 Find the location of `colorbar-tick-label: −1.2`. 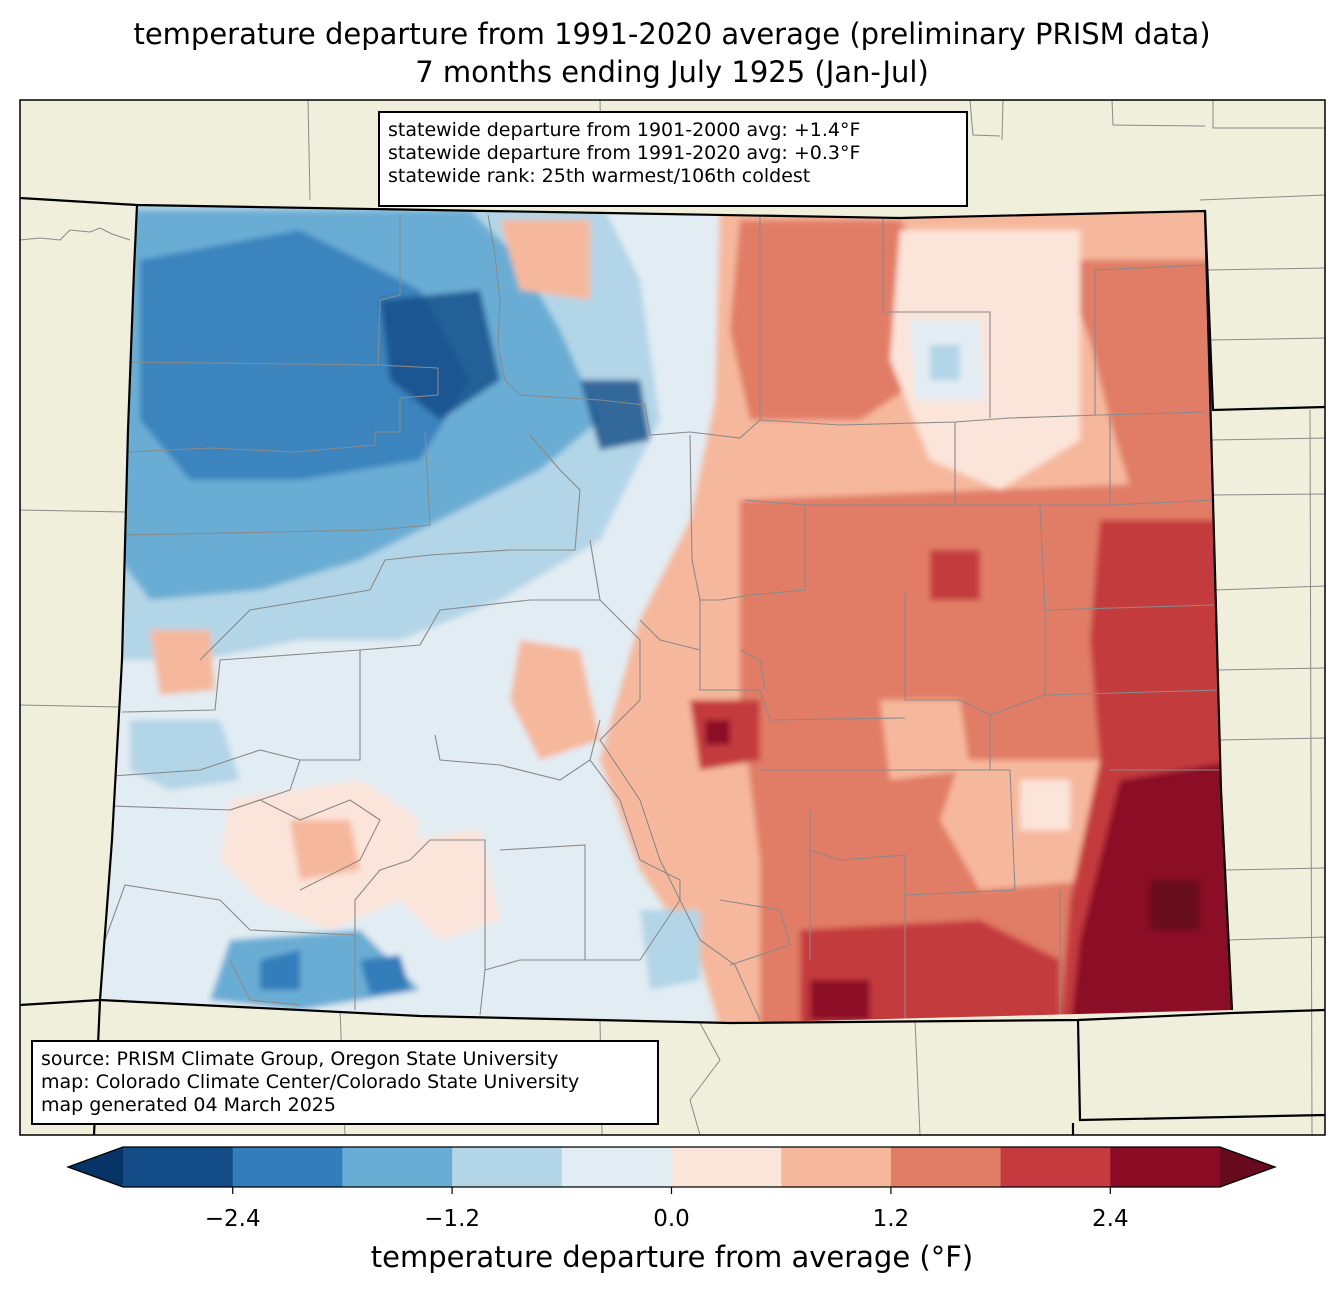

colorbar-tick-label: −1.2 is located at coordinates (452, 1219).